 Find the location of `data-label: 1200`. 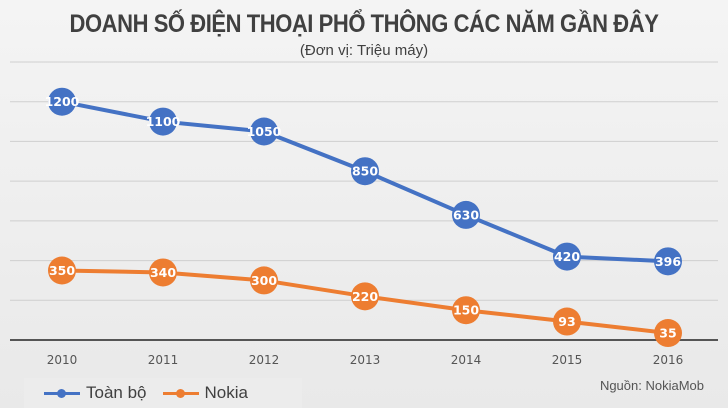

data-label: 1200 is located at coordinates (62, 101).